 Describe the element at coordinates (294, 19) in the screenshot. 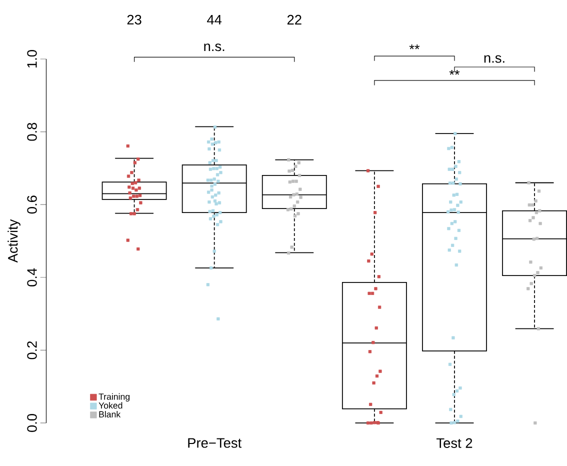

I see `text: 22` at that location.